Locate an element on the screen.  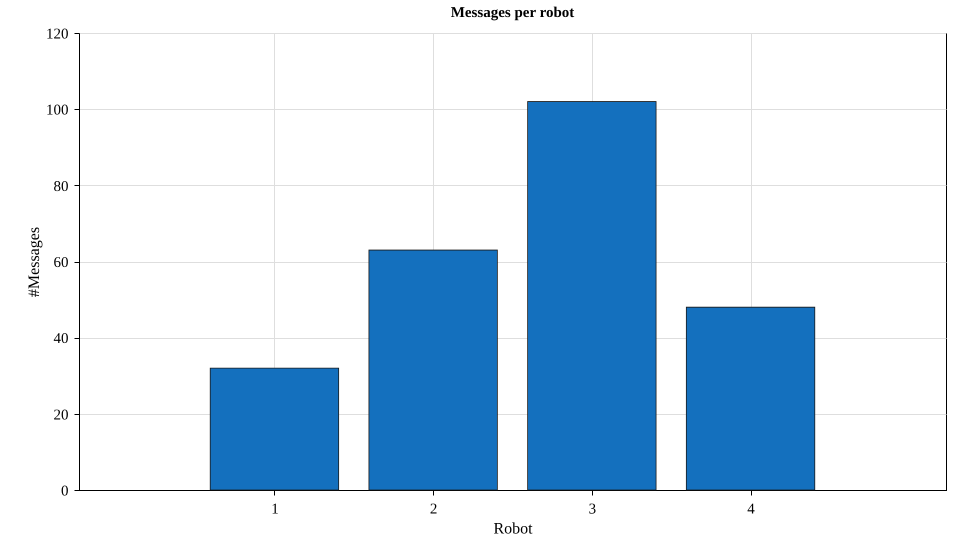
x-tick-label: 2 is located at coordinates (434, 510).